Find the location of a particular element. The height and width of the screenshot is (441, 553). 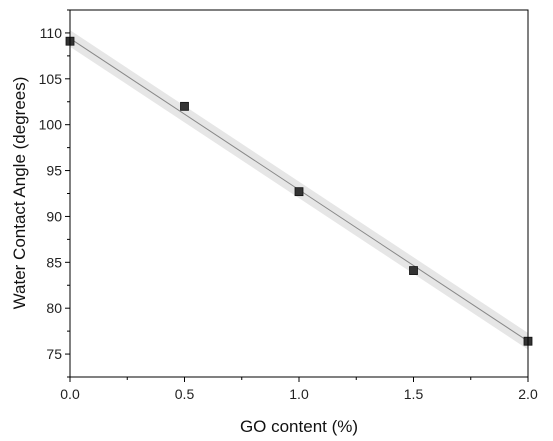

y-tick-label: 75 is located at coordinates (54, 354).